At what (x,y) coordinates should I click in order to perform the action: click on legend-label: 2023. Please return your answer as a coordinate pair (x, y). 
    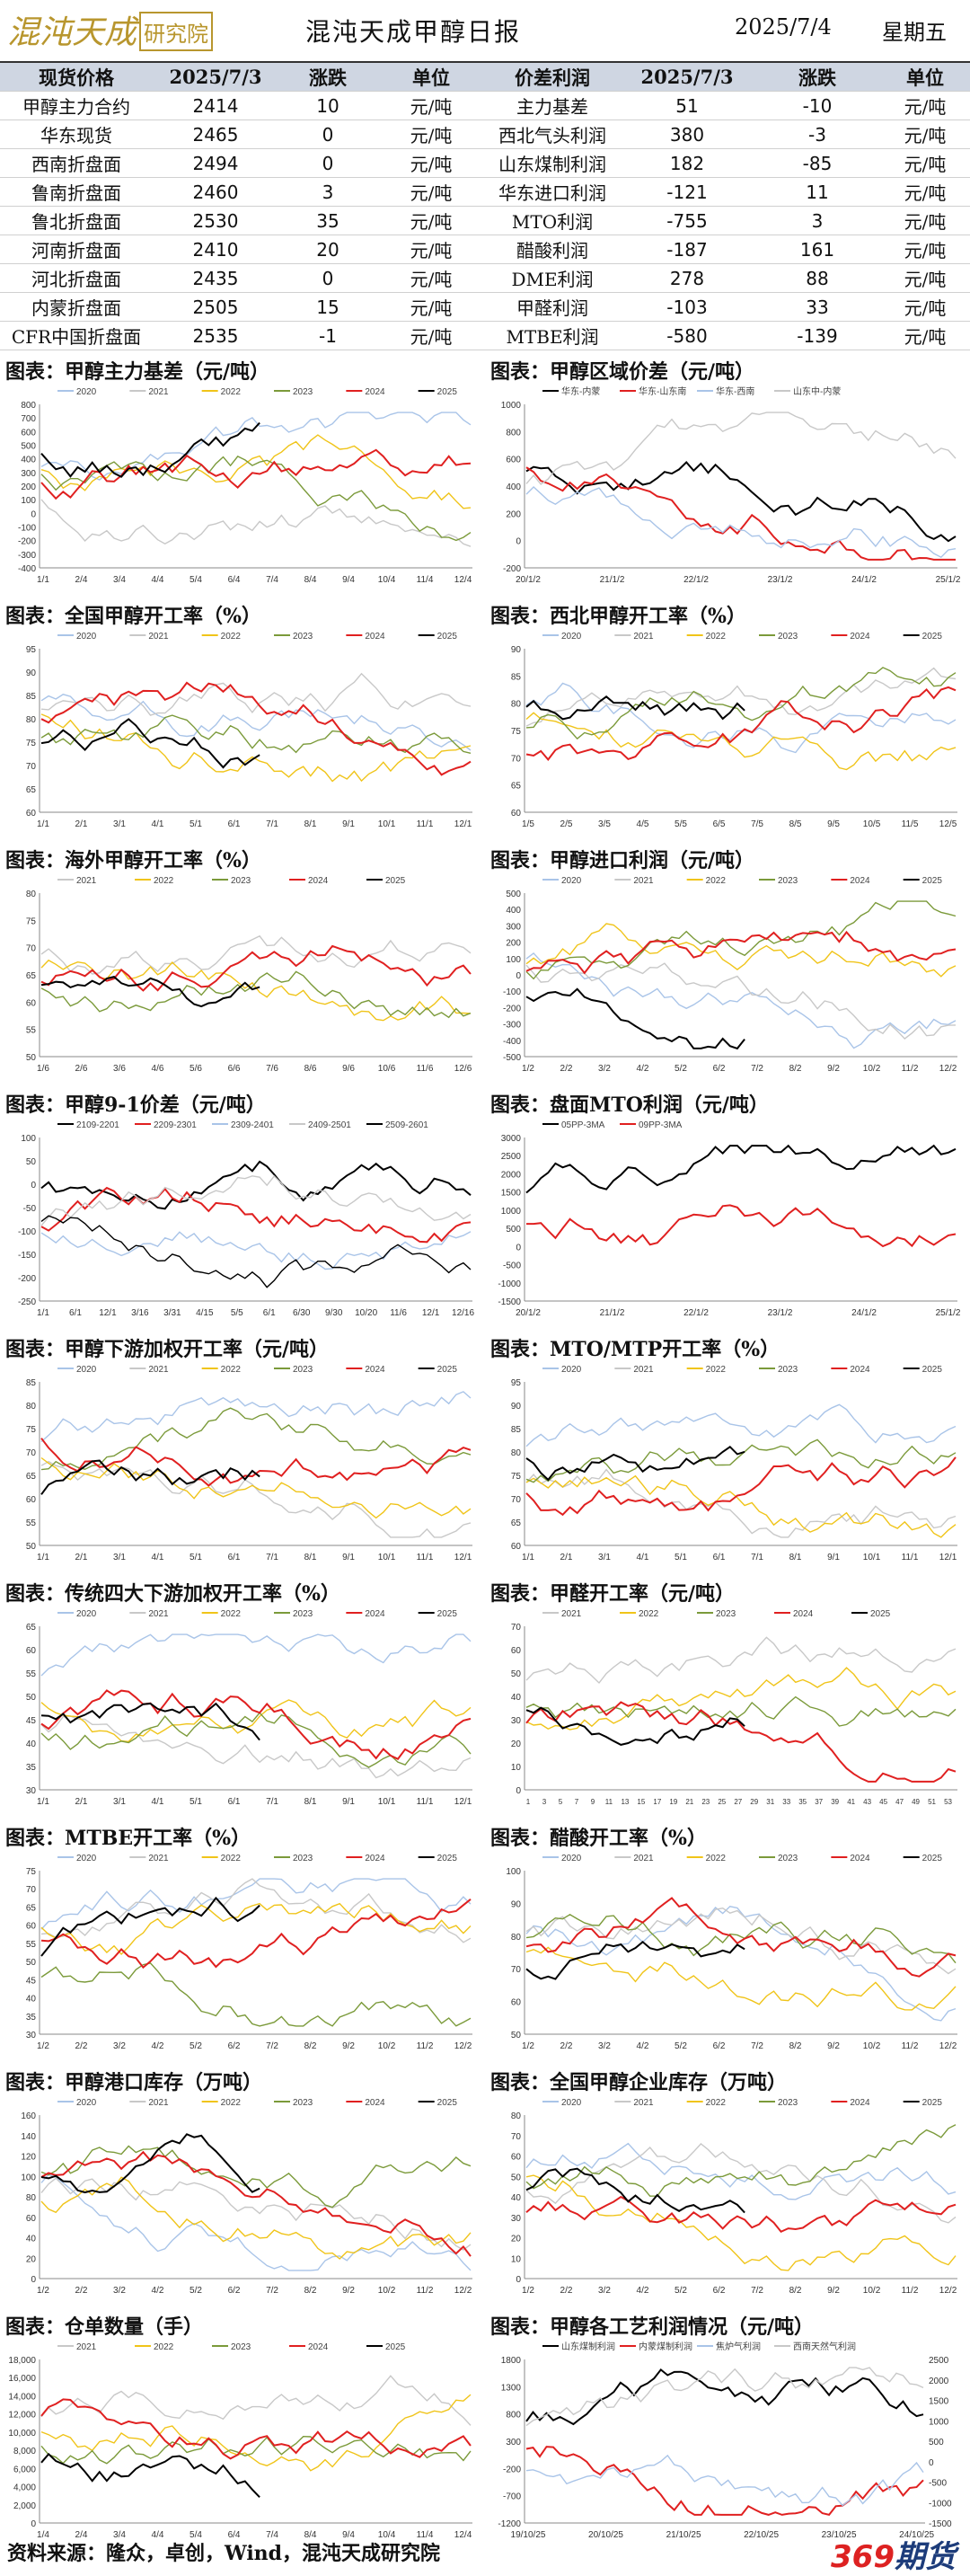
    Looking at the image, I should click on (303, 637).